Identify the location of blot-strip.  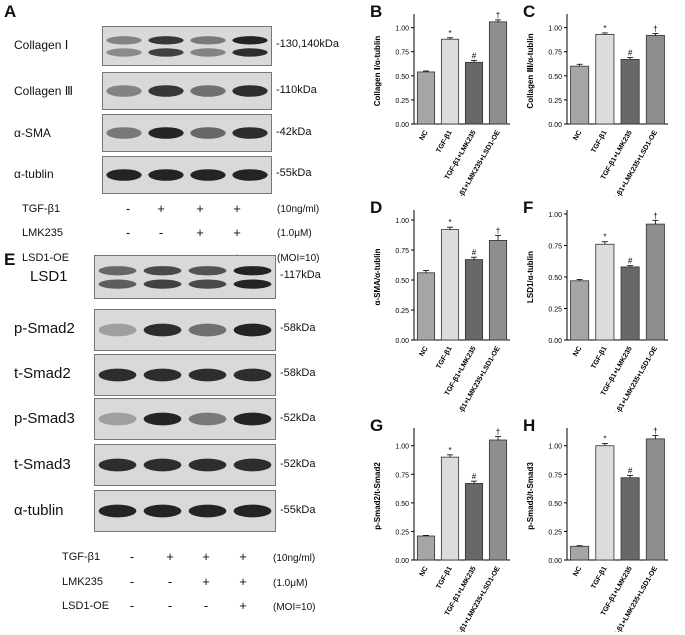
(185, 465).